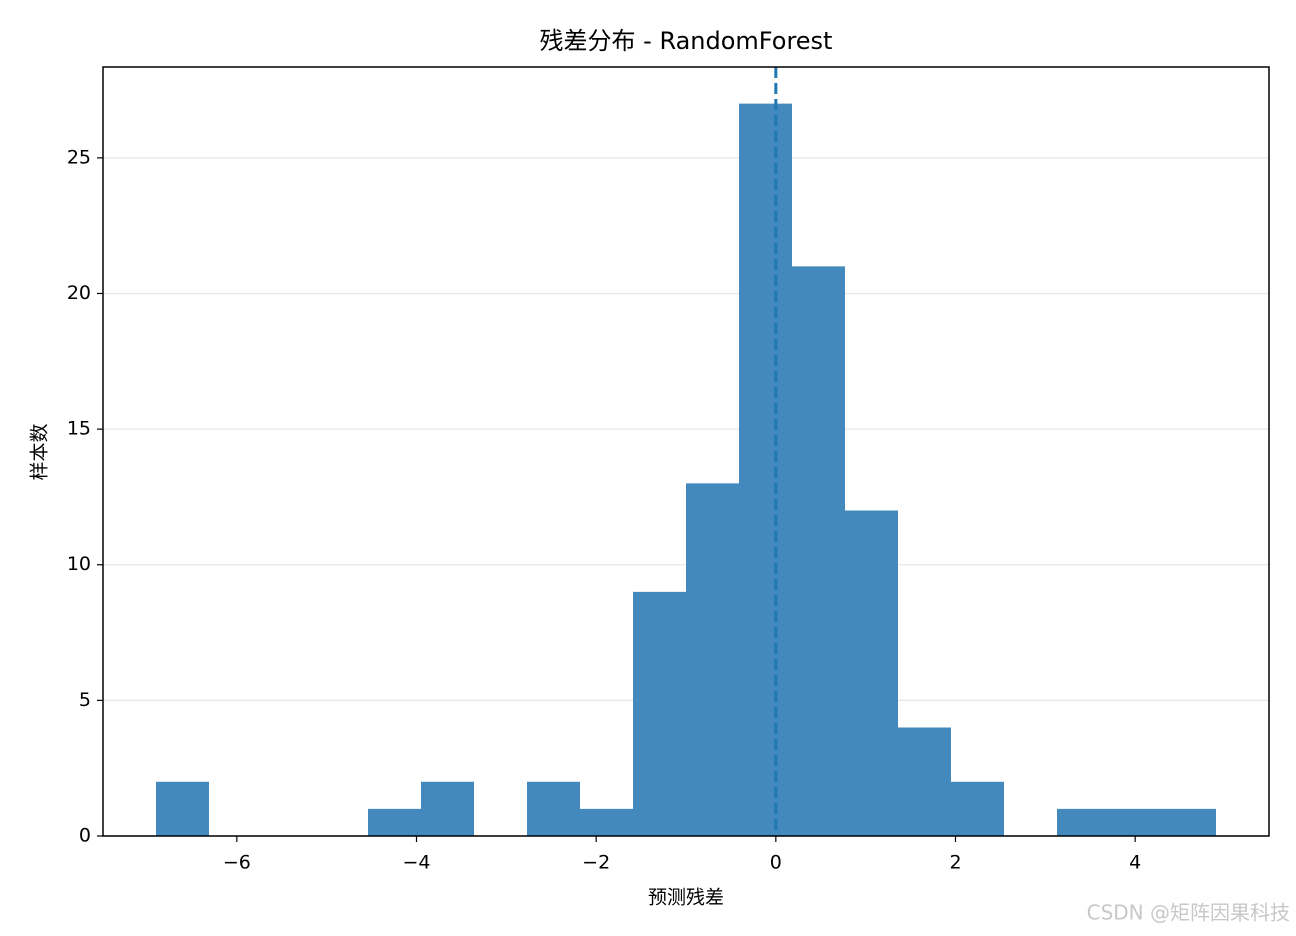 The width and height of the screenshot is (1296, 936). What do you see at coordinates (79, 564) in the screenshot?
I see `y-tick-label: 10` at bounding box center [79, 564].